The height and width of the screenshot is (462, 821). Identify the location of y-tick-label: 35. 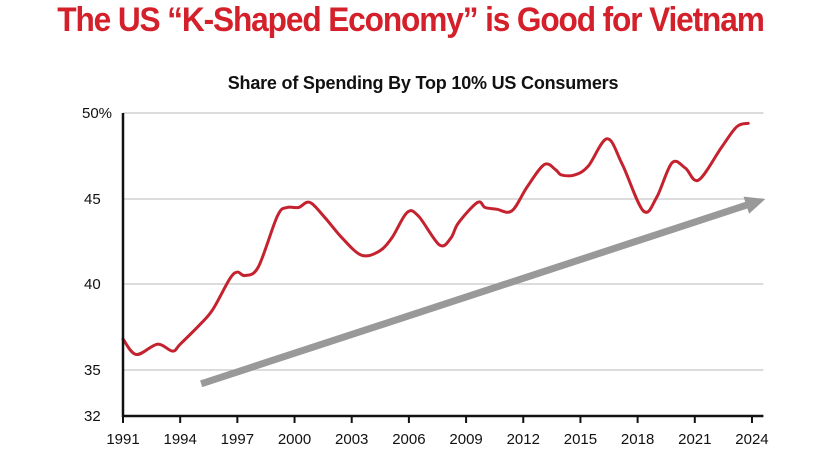
(92, 370).